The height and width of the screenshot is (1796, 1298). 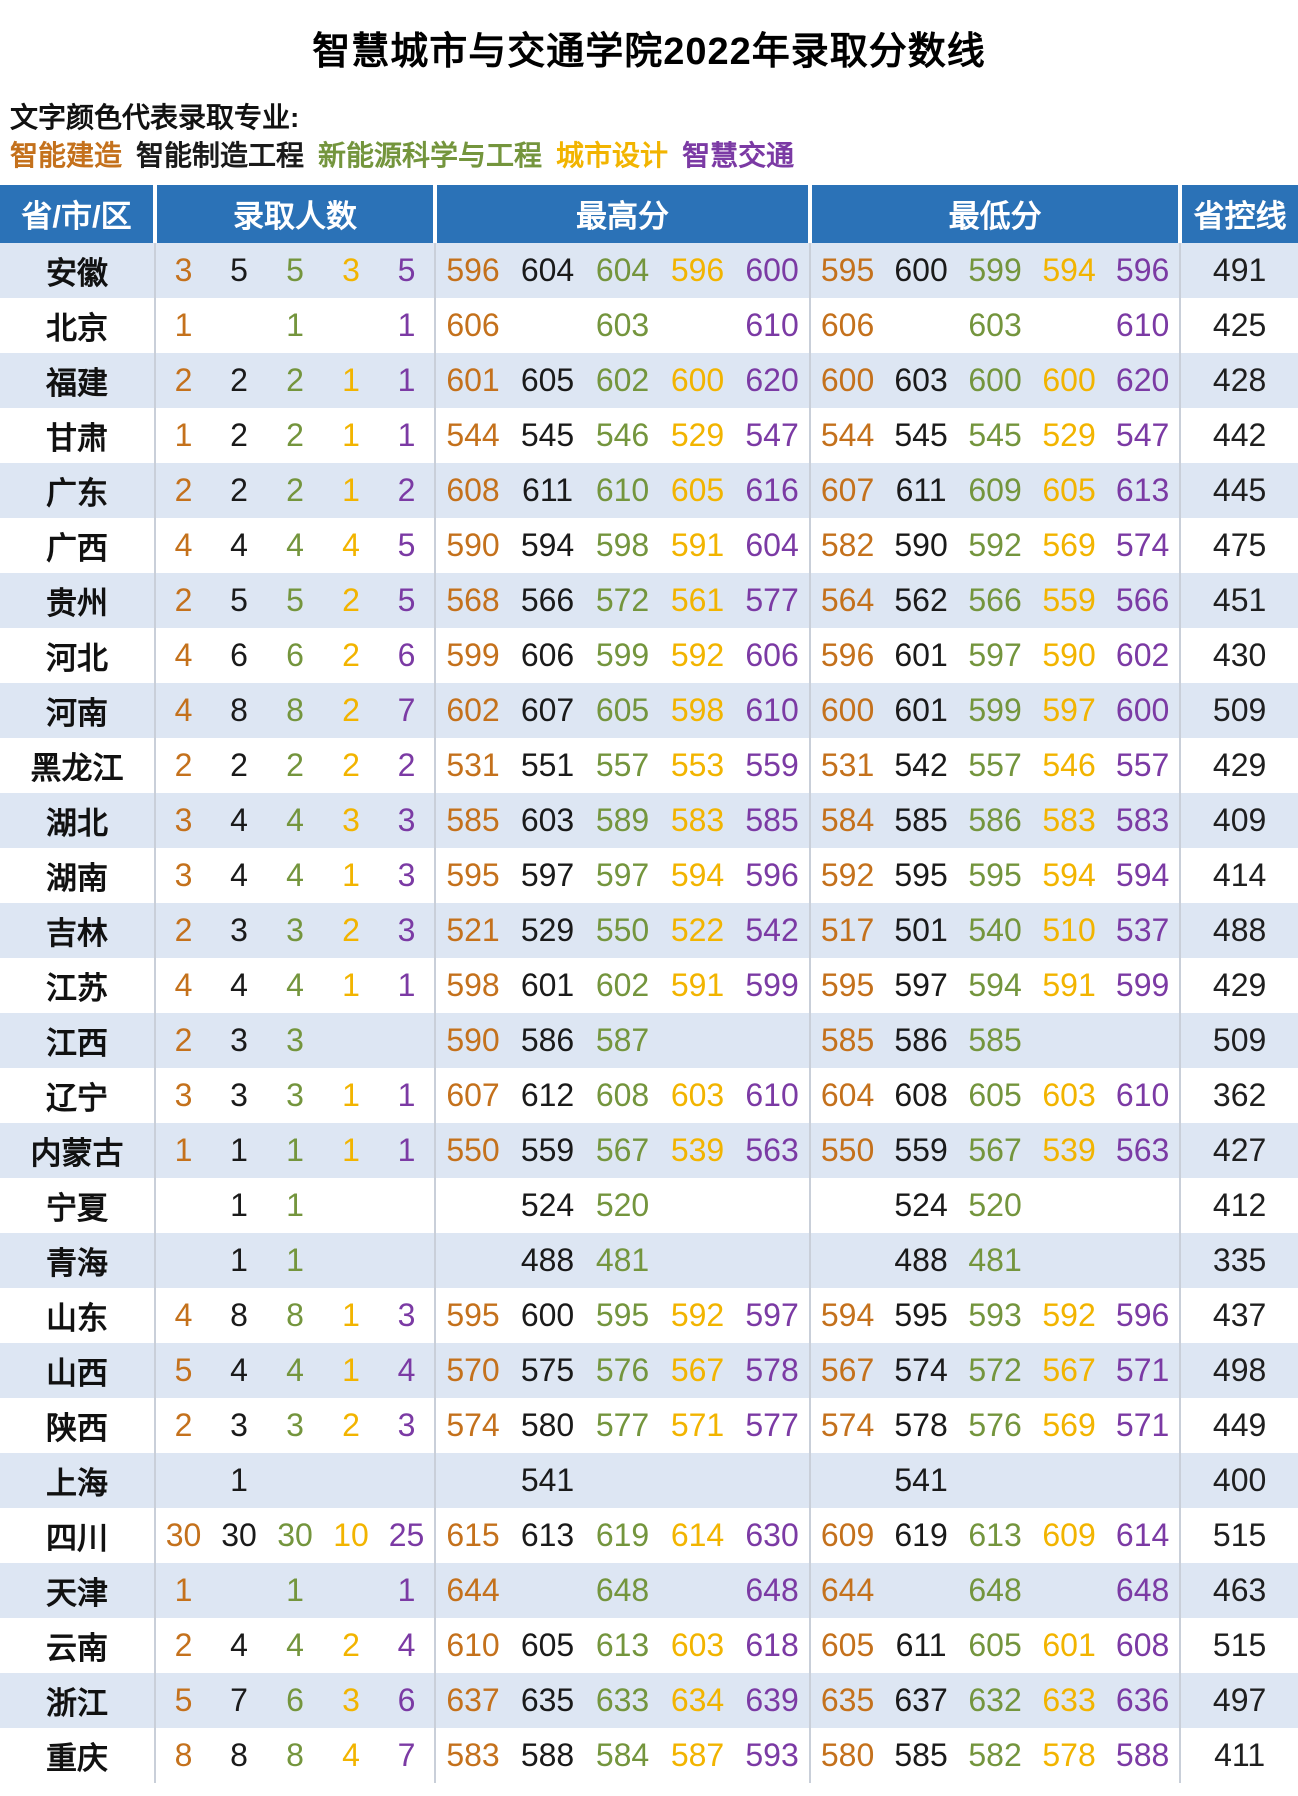 What do you see at coordinates (77, 1758) in the screenshot?
I see `region-cell: 重庆` at bounding box center [77, 1758].